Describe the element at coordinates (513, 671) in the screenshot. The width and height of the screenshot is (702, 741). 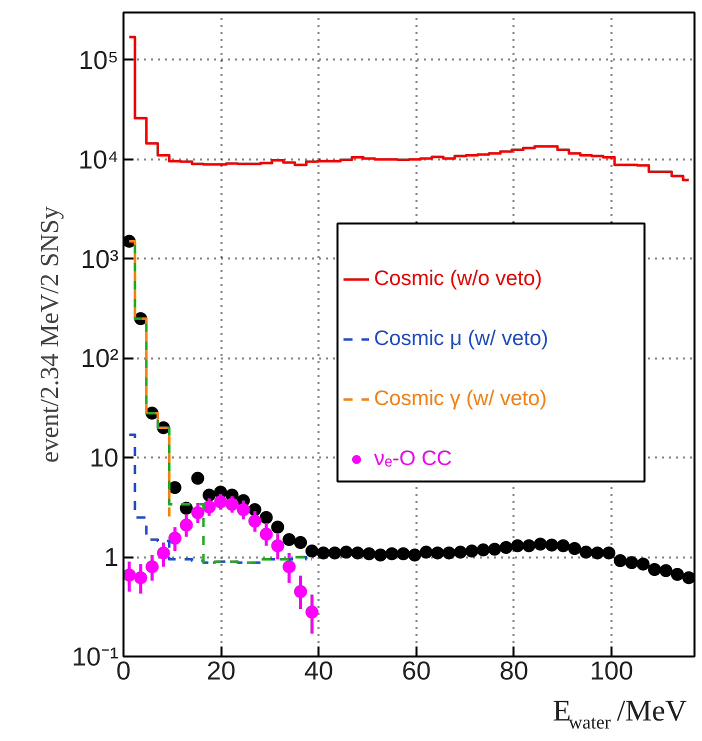
I see `x-tick-label: 80` at that location.